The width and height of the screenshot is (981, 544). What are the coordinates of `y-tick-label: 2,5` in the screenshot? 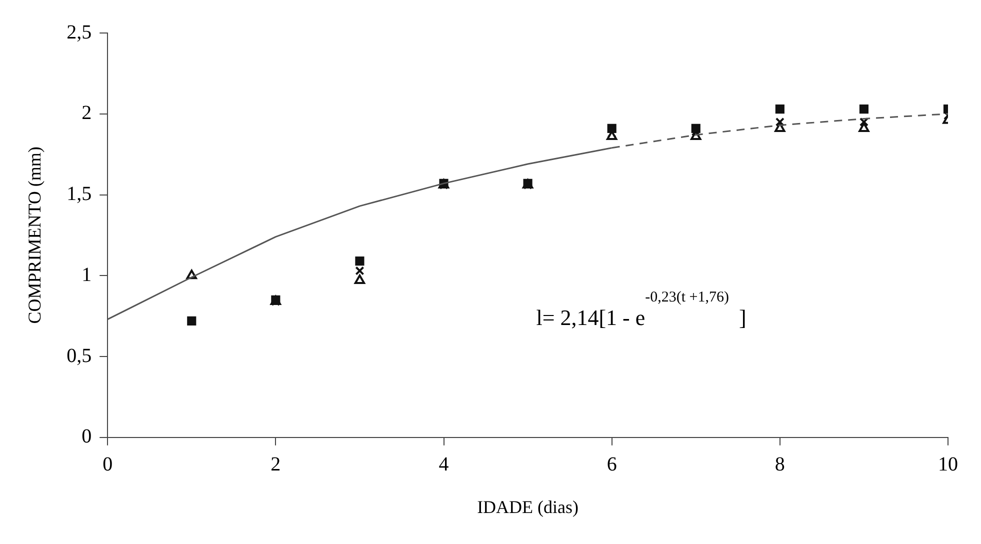 It's located at (79, 32).